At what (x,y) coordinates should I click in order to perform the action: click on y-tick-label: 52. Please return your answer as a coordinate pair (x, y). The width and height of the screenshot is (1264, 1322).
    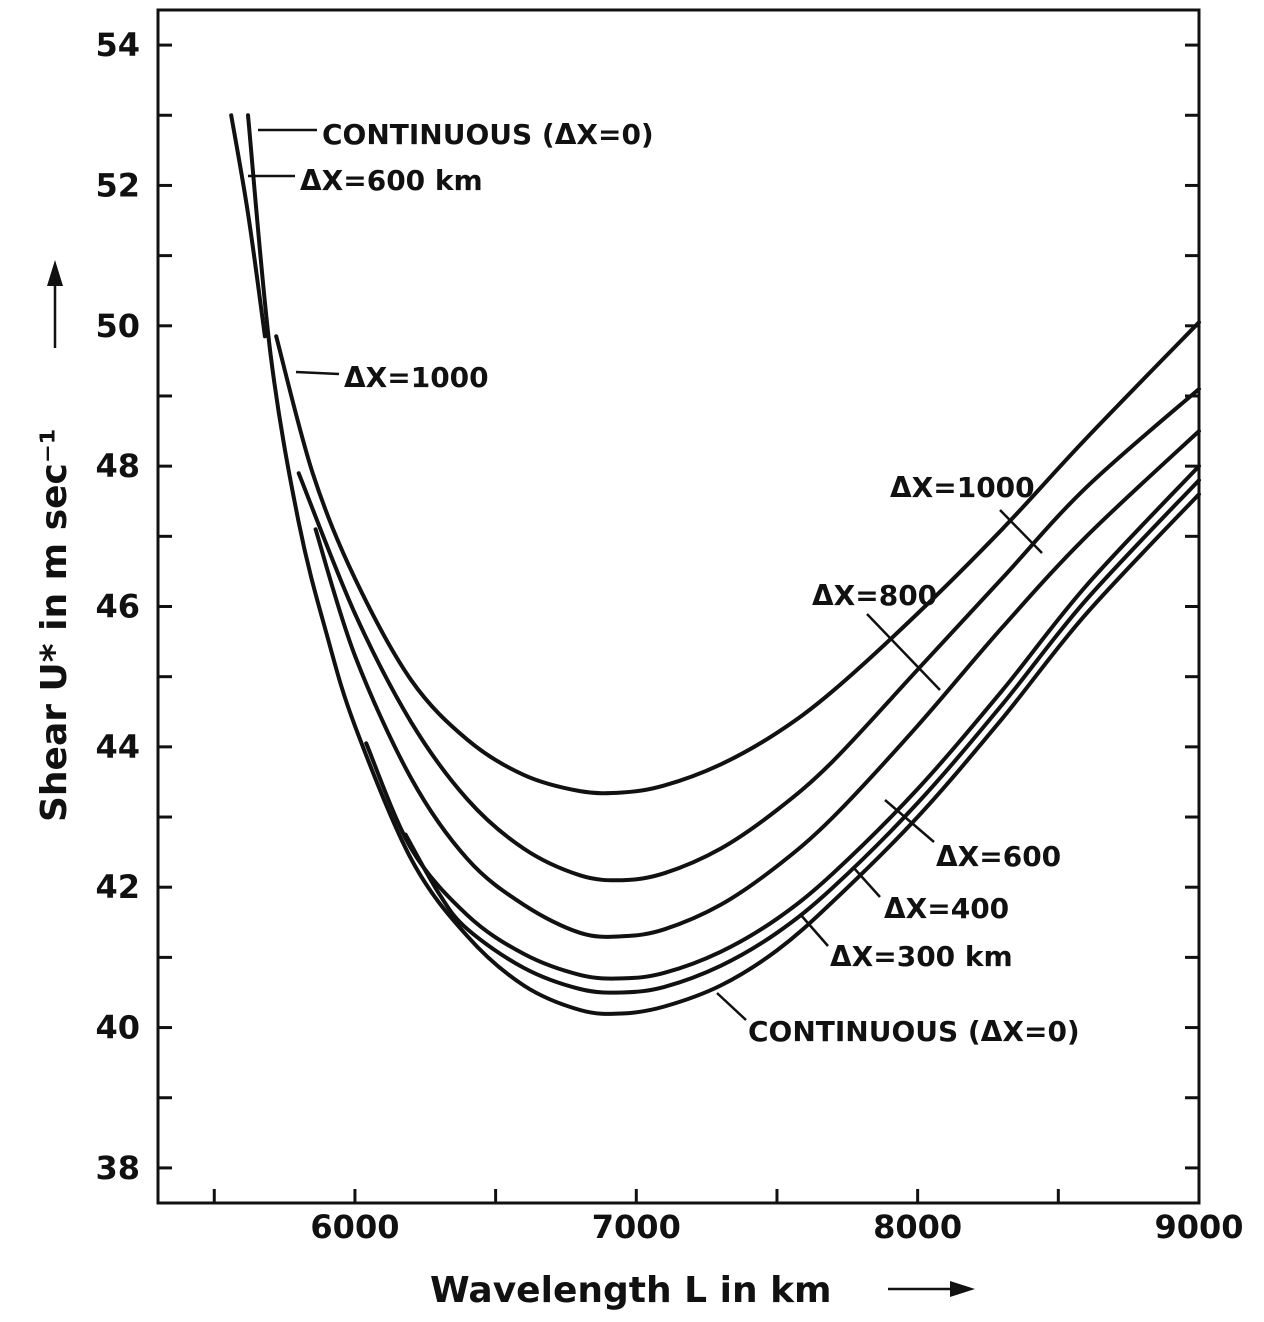
    Looking at the image, I should click on (117, 185).